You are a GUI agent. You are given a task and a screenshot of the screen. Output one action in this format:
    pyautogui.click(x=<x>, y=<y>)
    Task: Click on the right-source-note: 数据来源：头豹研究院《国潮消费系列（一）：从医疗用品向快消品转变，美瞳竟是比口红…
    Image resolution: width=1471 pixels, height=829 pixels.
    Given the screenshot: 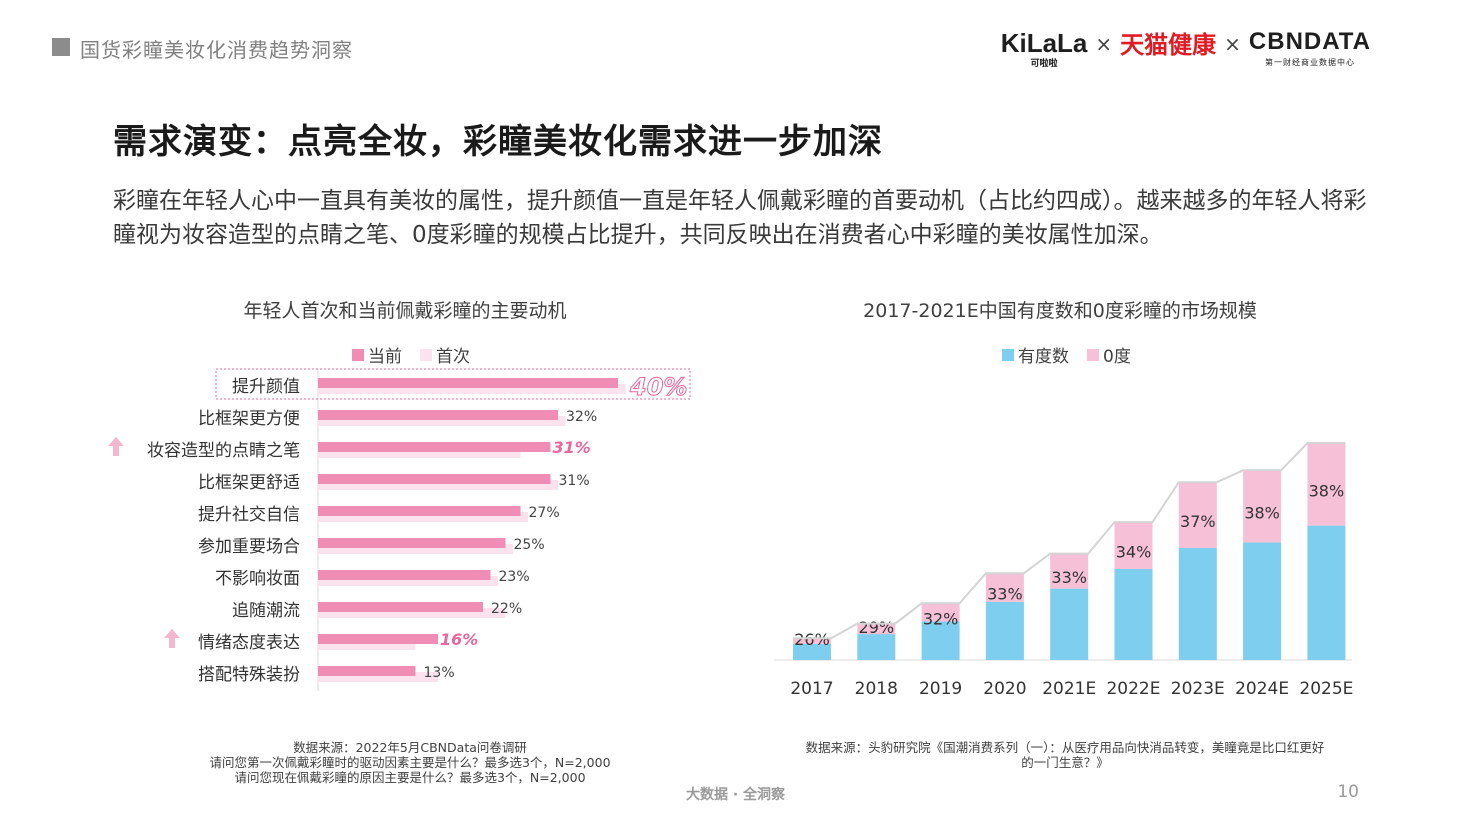 What is the action you would take?
    pyautogui.click(x=1065, y=755)
    